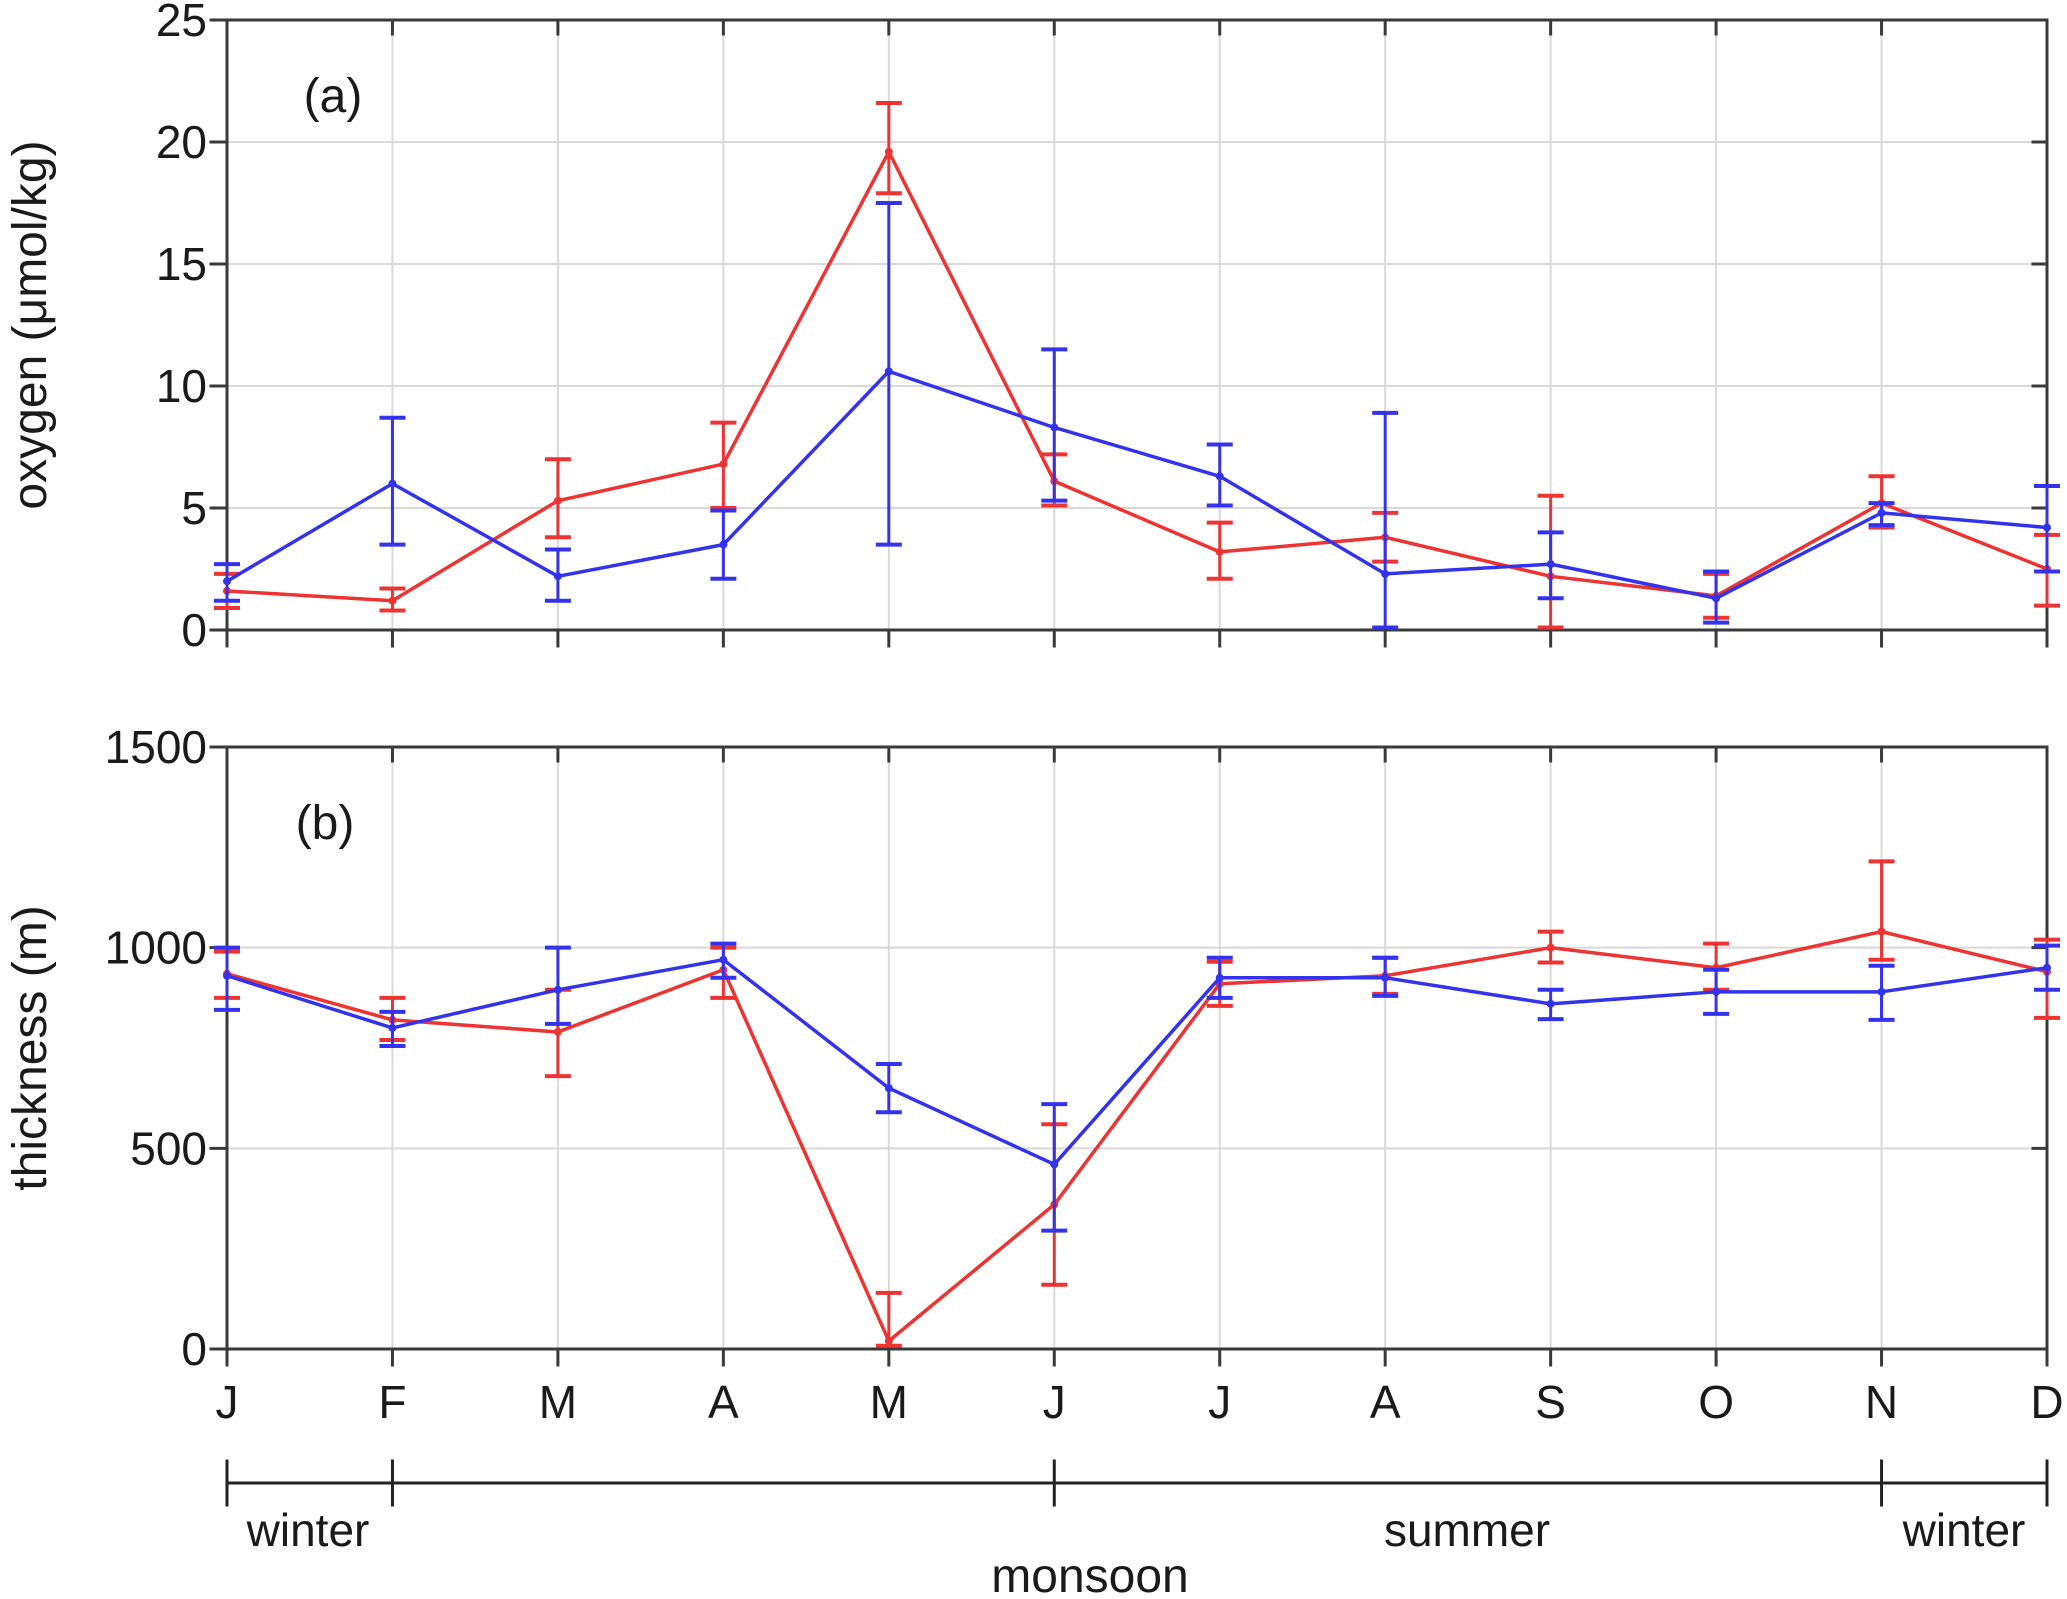 This screenshot has width=2067, height=1599. I want to click on y-tick-label: 20, so click(181, 142).